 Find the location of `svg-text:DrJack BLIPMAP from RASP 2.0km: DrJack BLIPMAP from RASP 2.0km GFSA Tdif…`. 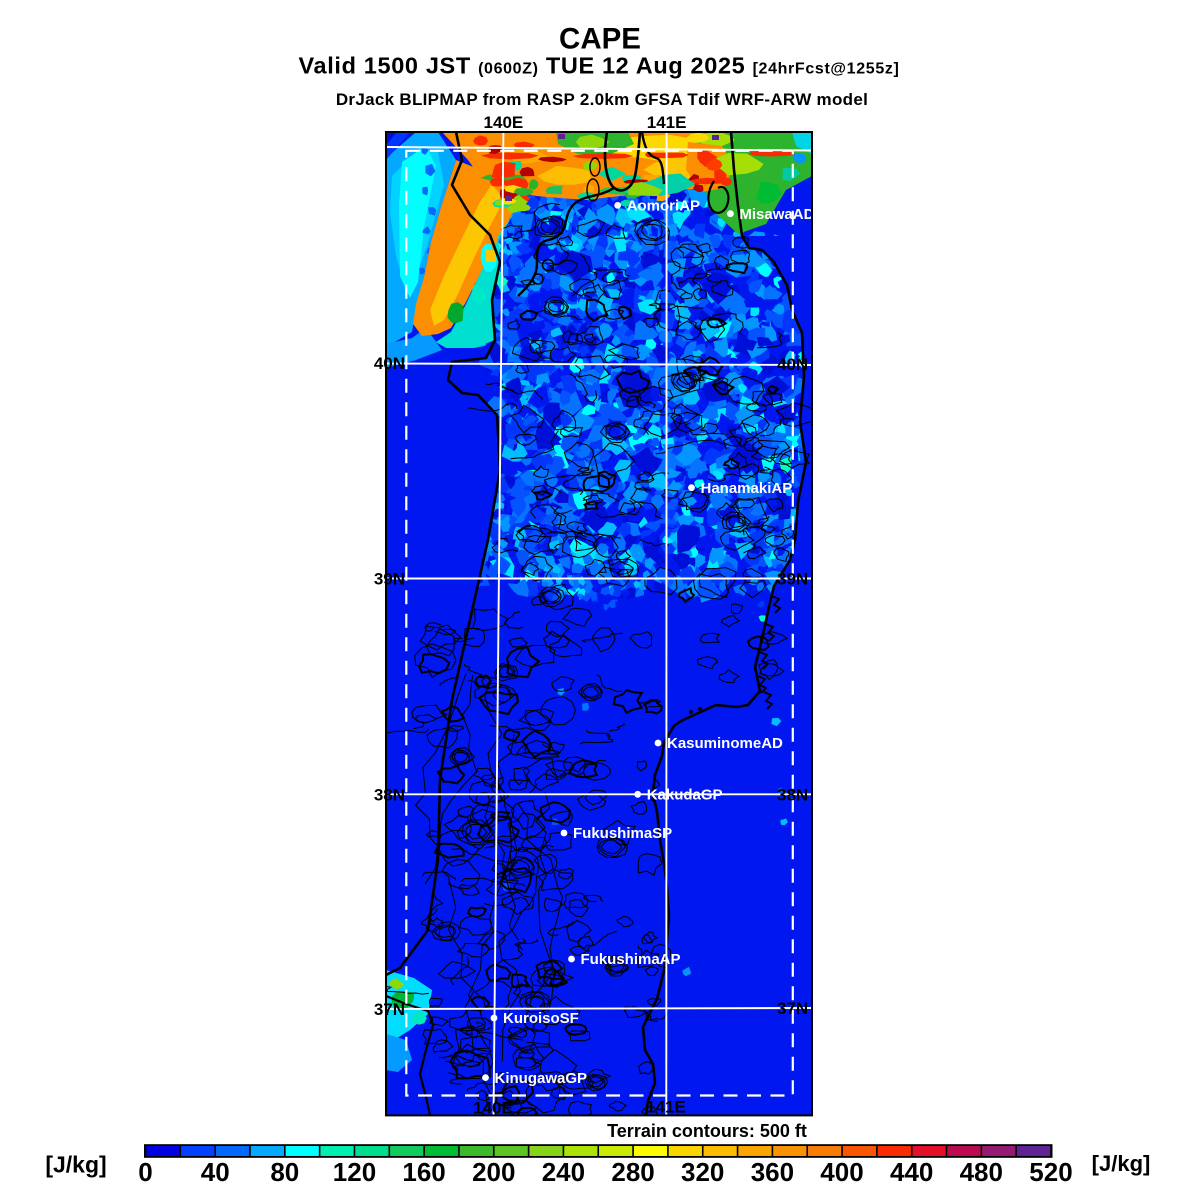

svg-text:DrJack BLIPMAP from RASP 2.0km: DrJack BLIPMAP from RASP 2.0km GFSA Tdif… is located at coordinates (602, 99).